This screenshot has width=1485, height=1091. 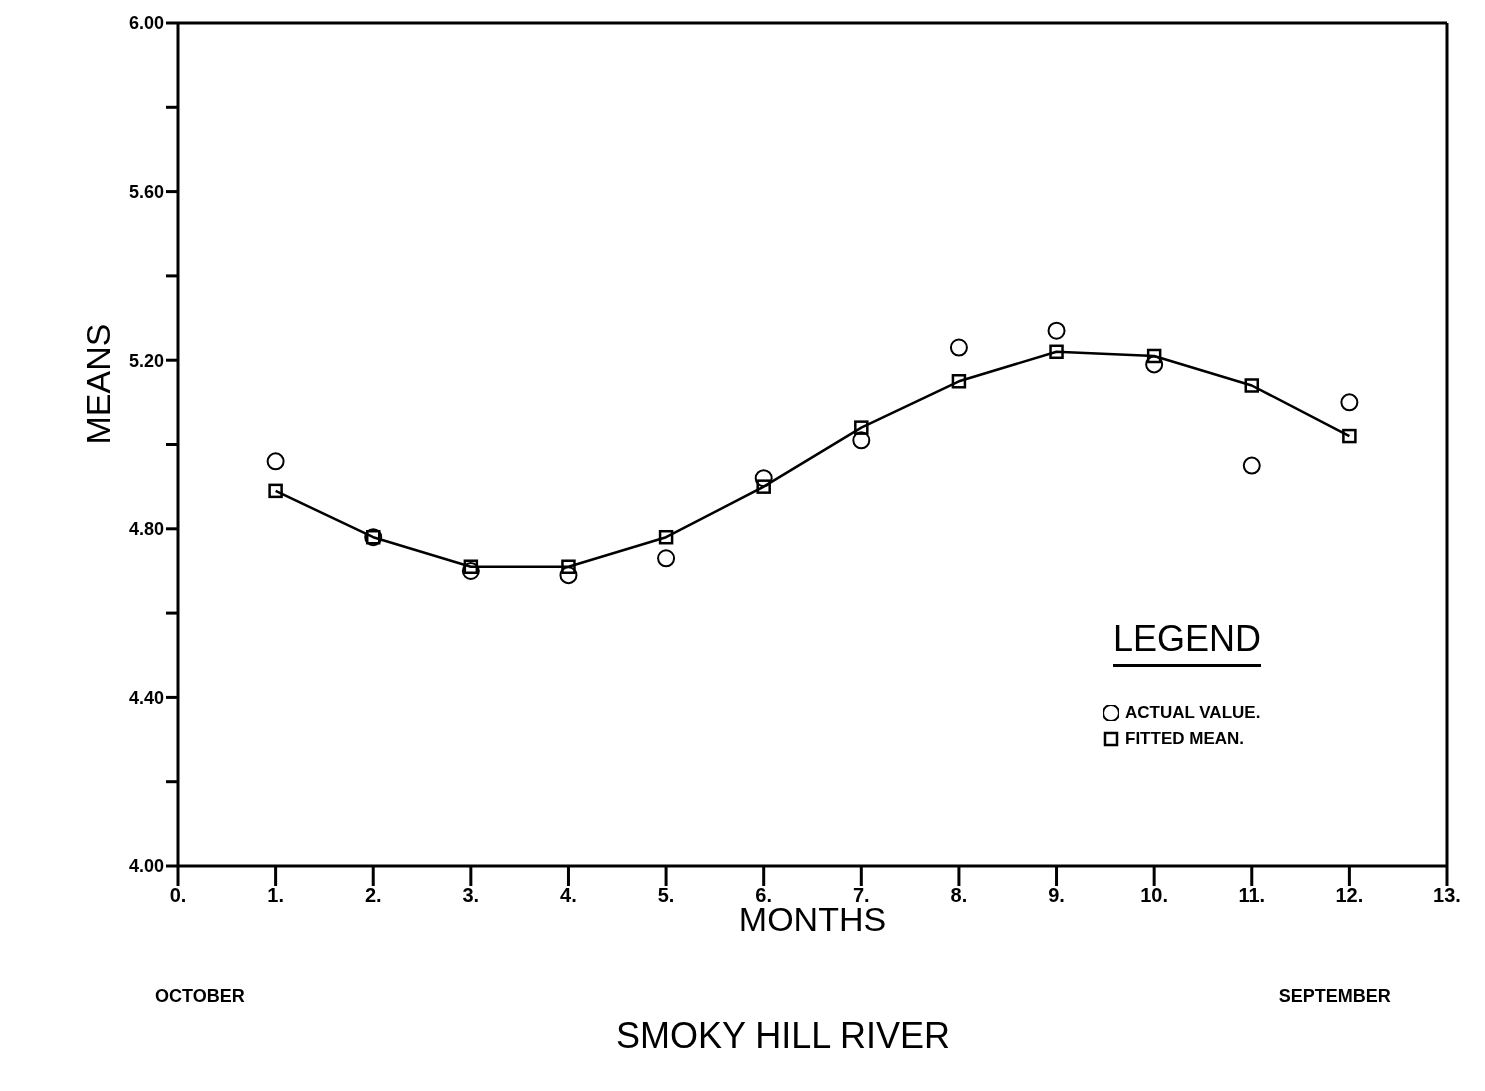 What do you see at coordinates (200, 996) in the screenshot?
I see `text: OCTOBER` at bounding box center [200, 996].